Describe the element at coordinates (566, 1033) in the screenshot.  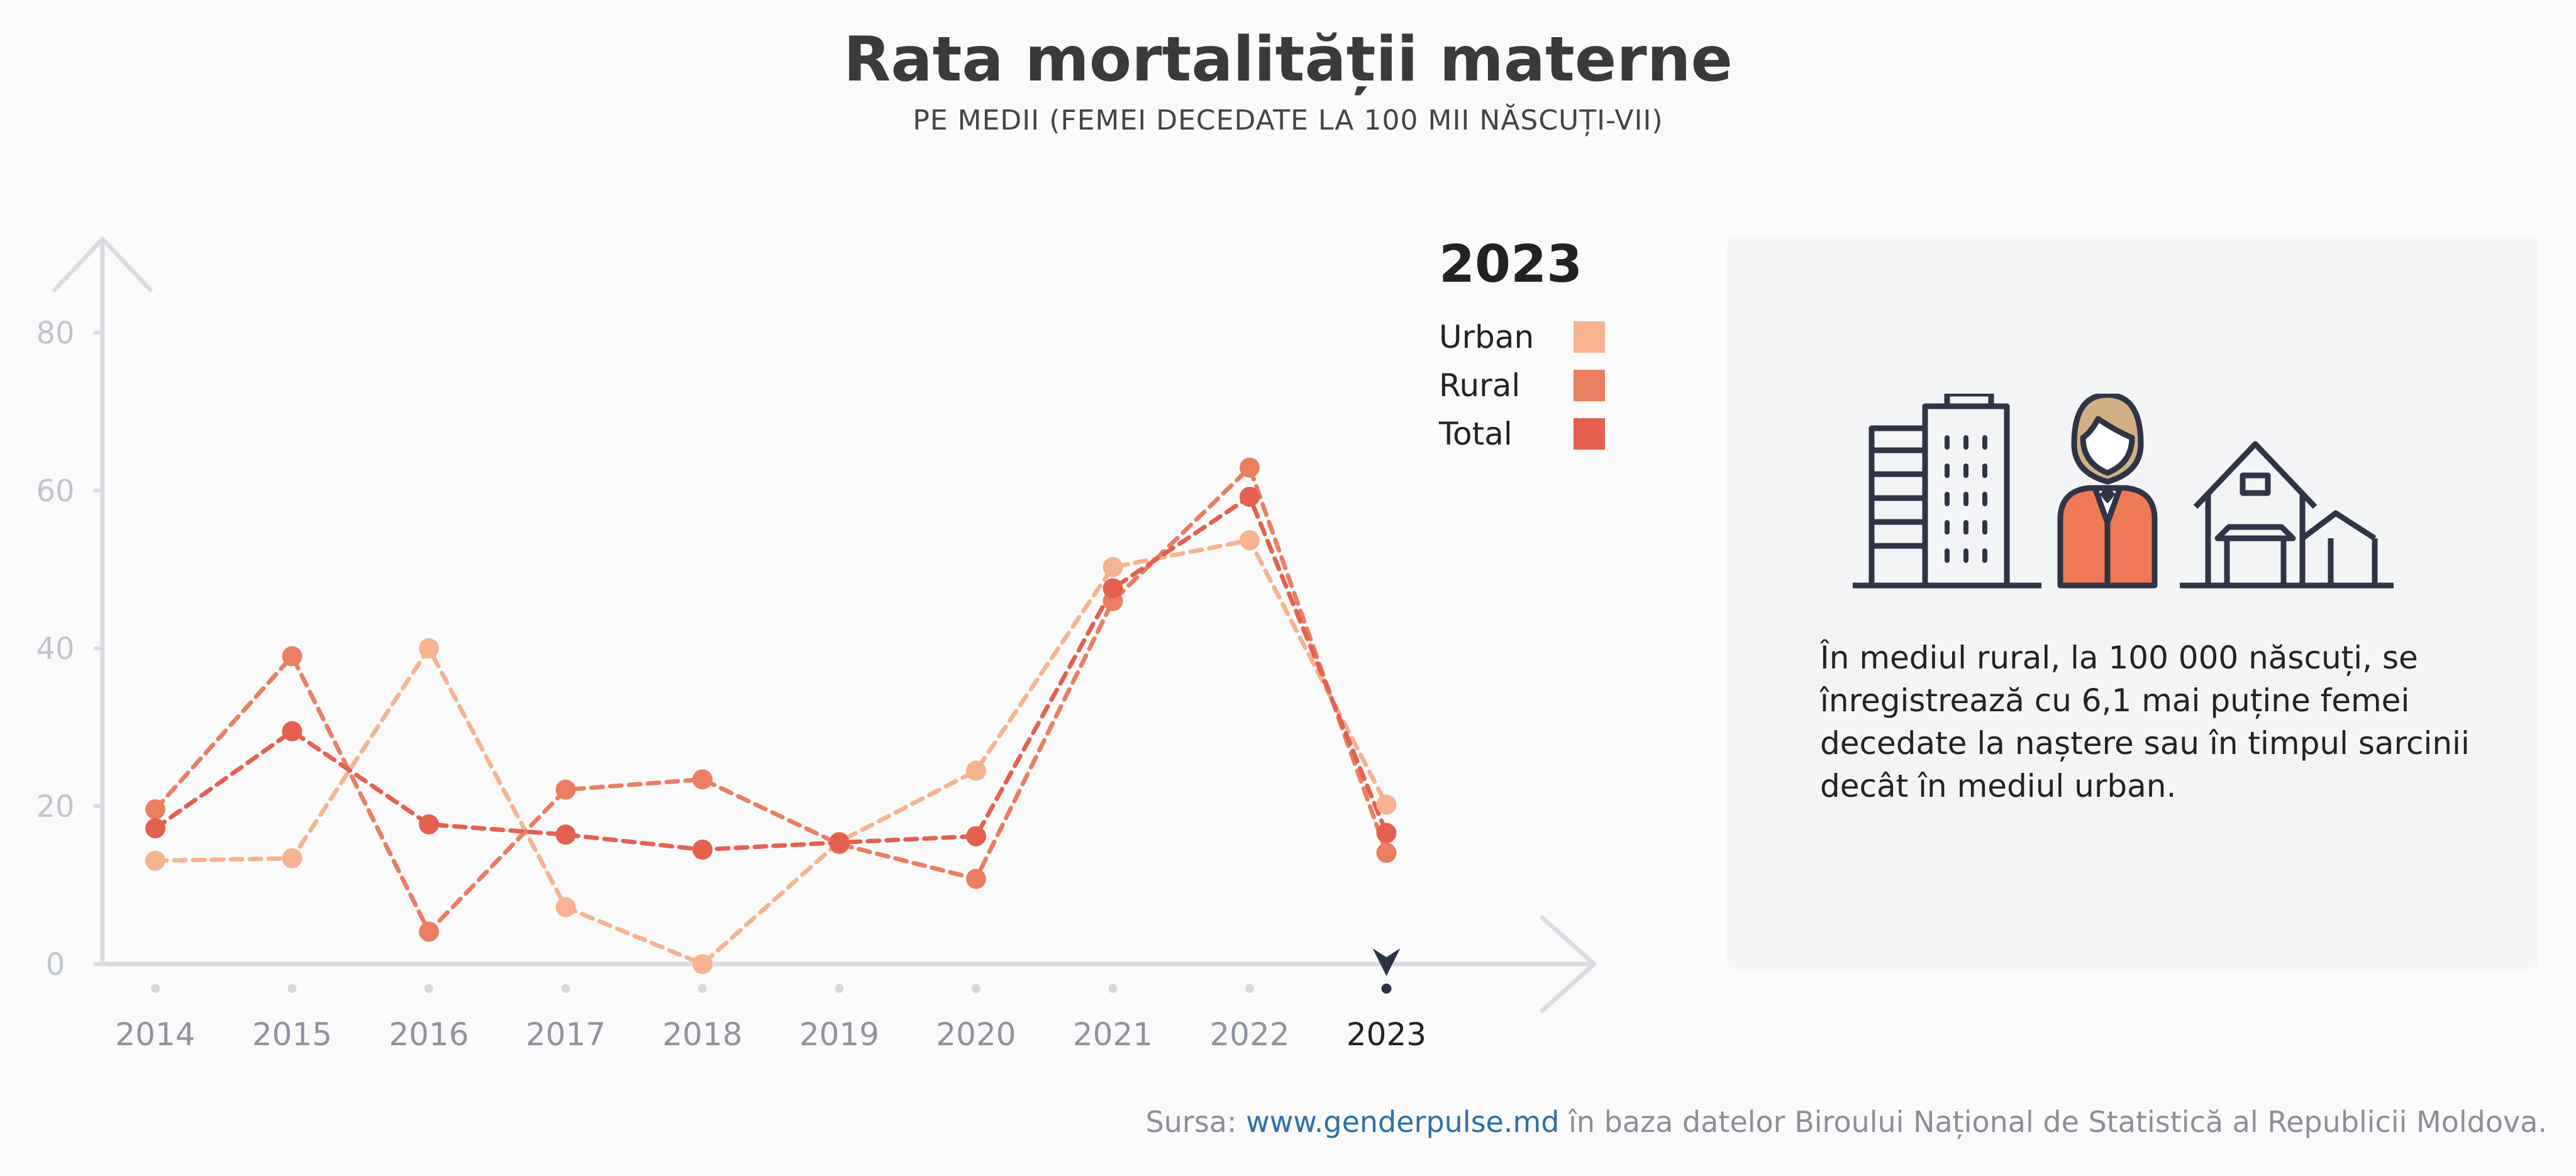
I see `x-tick-label: 2017` at that location.